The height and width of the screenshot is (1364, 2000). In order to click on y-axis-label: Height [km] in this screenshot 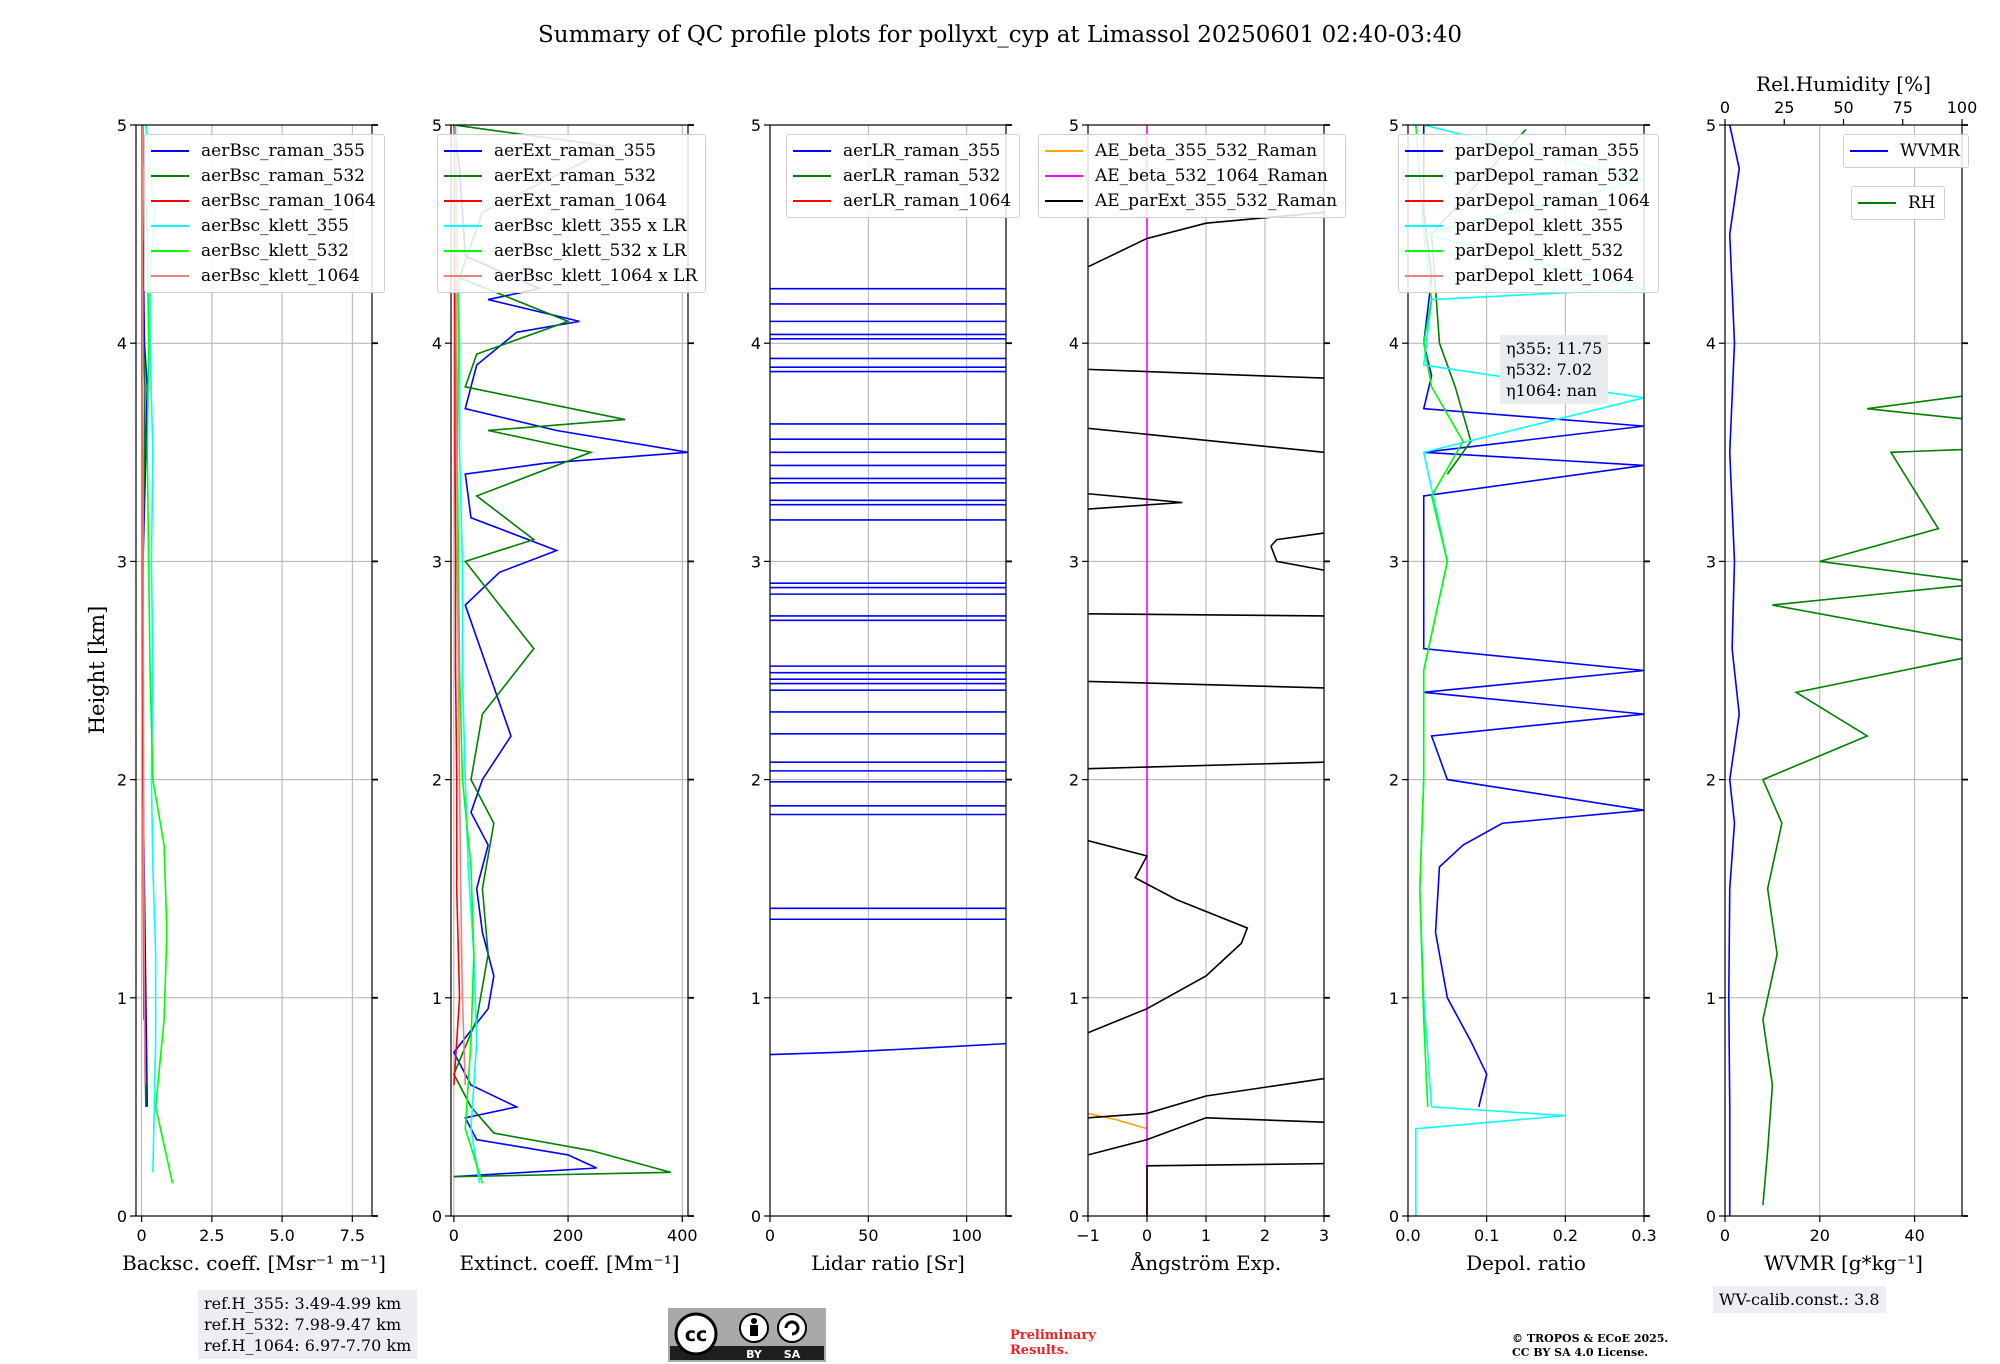, I will do `click(97, 670)`.